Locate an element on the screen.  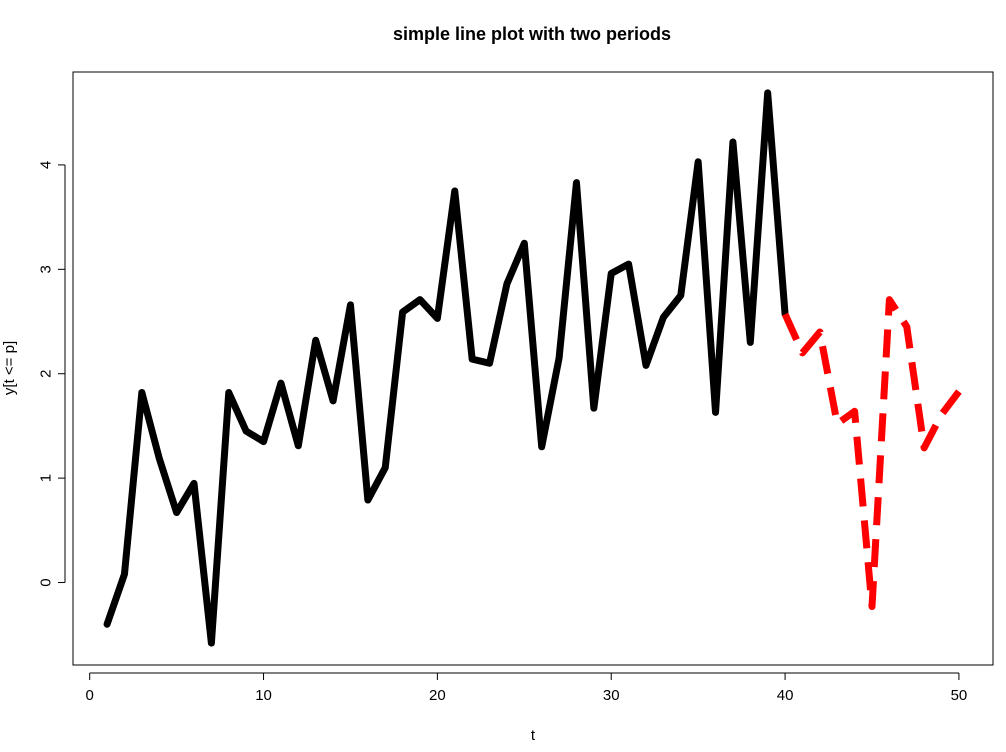
x-tick-label: 50 is located at coordinates (959, 695).